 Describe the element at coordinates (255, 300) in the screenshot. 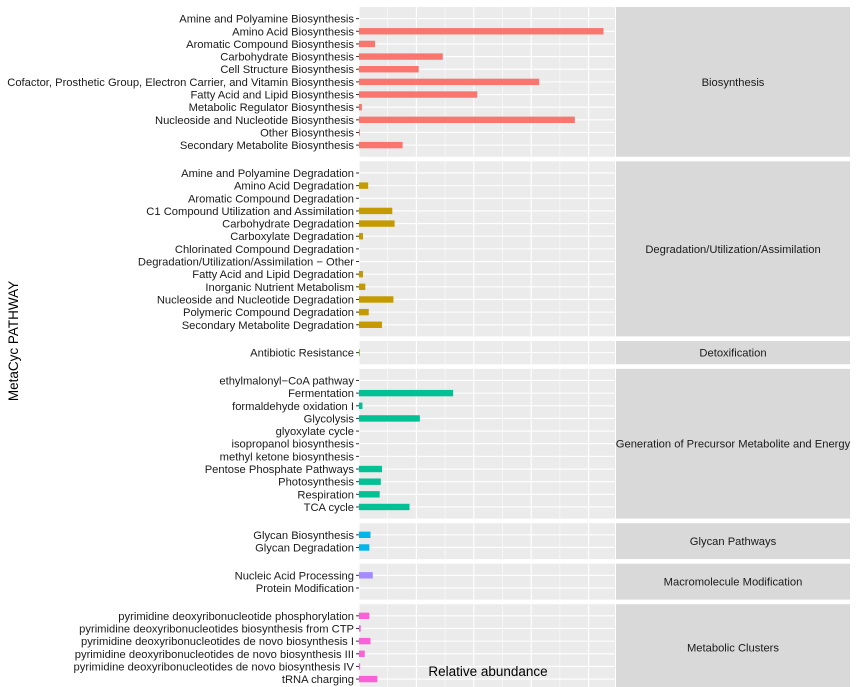

I see `category-label: Nucleoside and Nucleotide Degradation` at that location.